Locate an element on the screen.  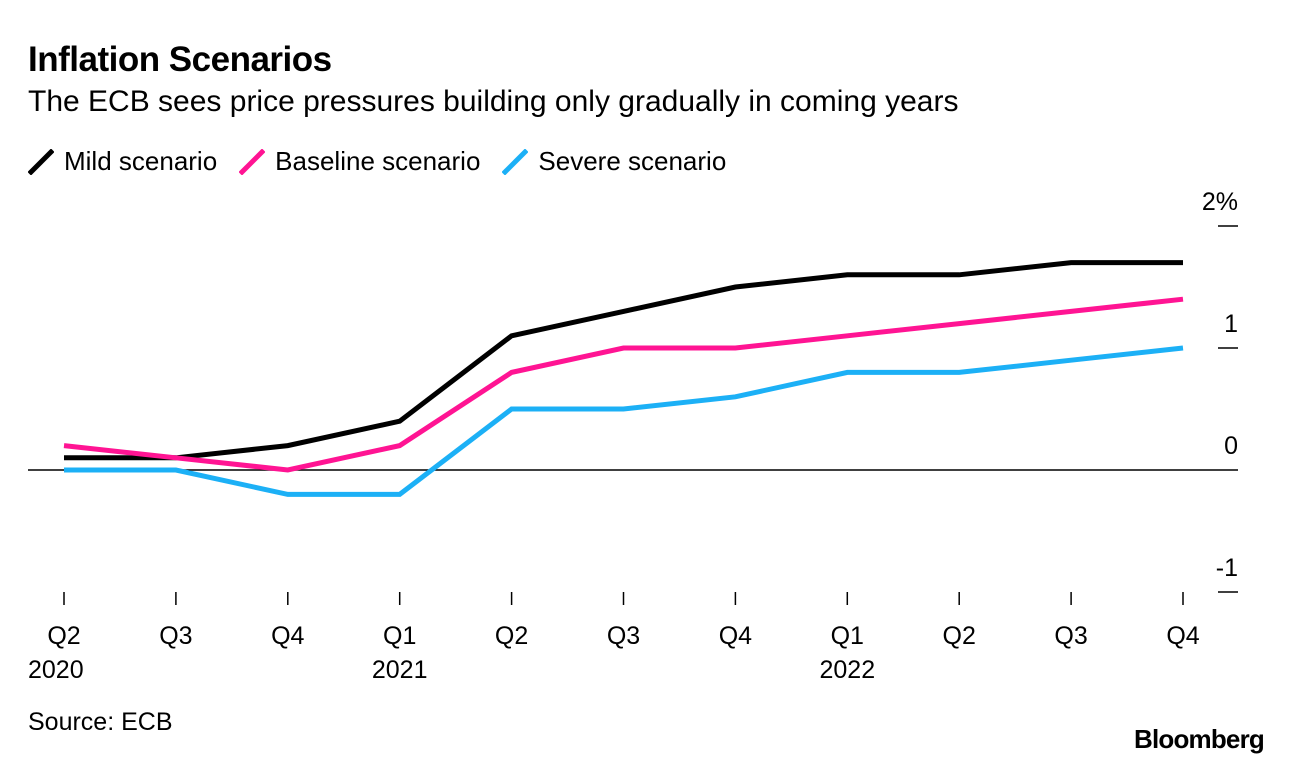
legend-label-baseline: Baseline scenario is located at coordinates (378, 161).